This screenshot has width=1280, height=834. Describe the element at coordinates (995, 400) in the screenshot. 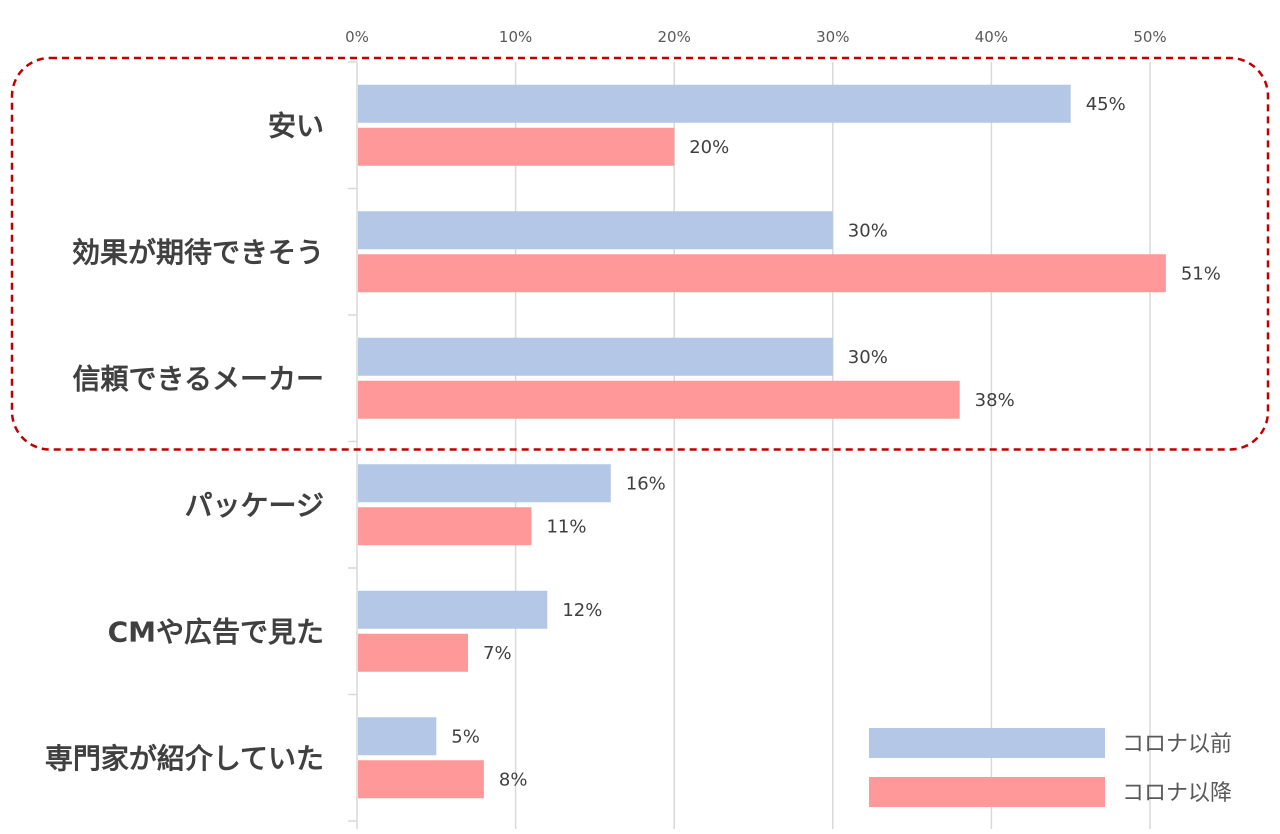

I see `data-label: 38%` at that location.